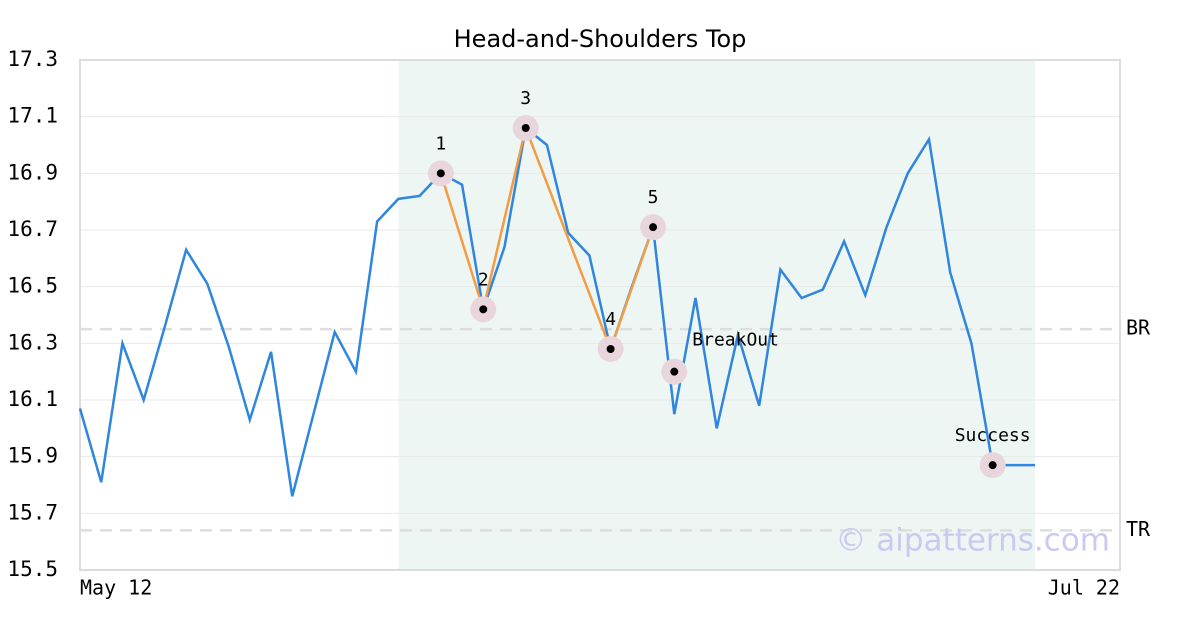  What do you see at coordinates (32, 456) in the screenshot?
I see `y-tick-label: 15.9` at bounding box center [32, 456].